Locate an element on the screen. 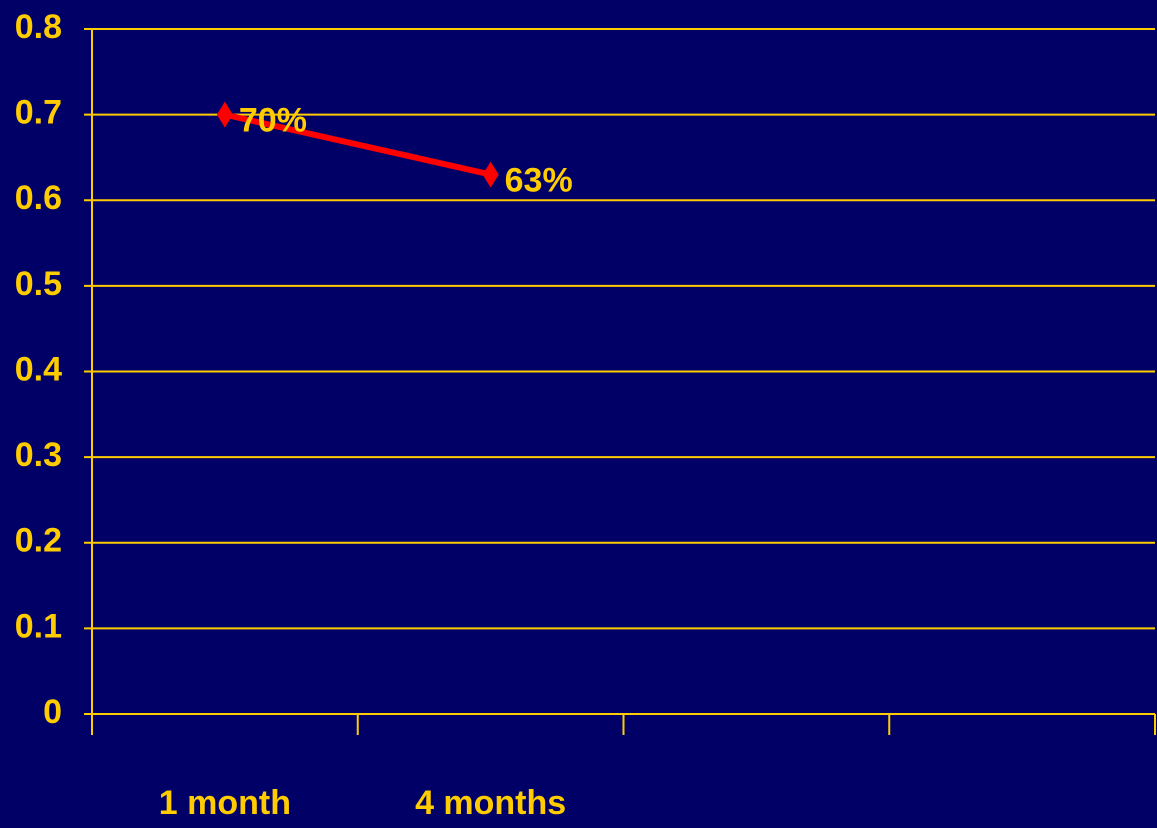  y-tick-label: 0.3 is located at coordinates (38, 455).